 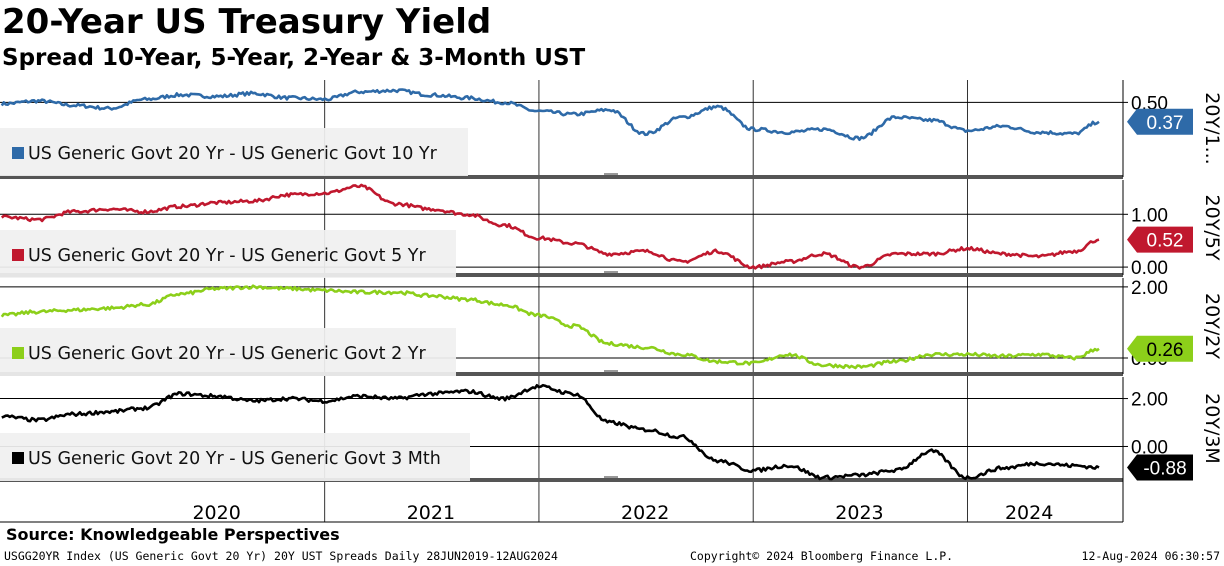 I want to click on x-tick-label-2024: 2024, so click(x=1029, y=513).